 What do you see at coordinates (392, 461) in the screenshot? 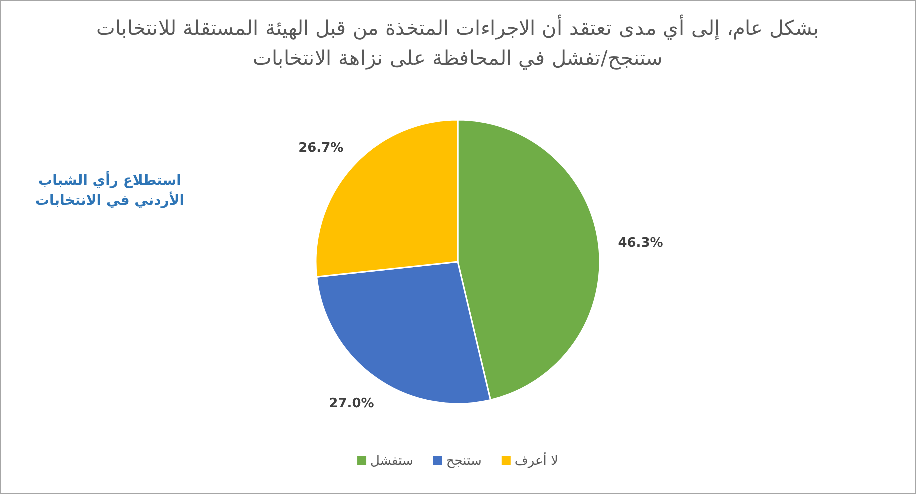
I see `legend-label: ستفشل` at bounding box center [392, 461].